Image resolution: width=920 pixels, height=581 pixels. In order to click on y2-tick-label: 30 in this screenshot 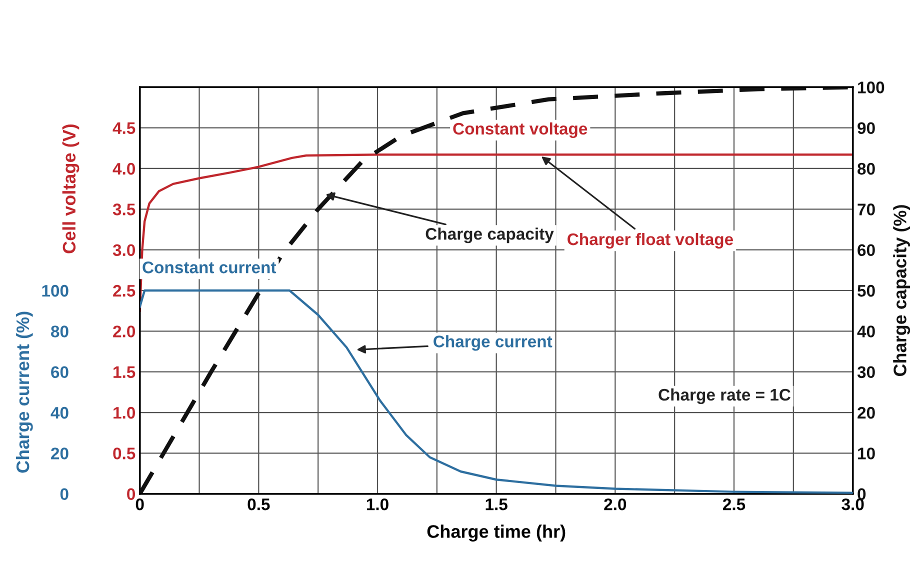, I will do `click(866, 372)`.